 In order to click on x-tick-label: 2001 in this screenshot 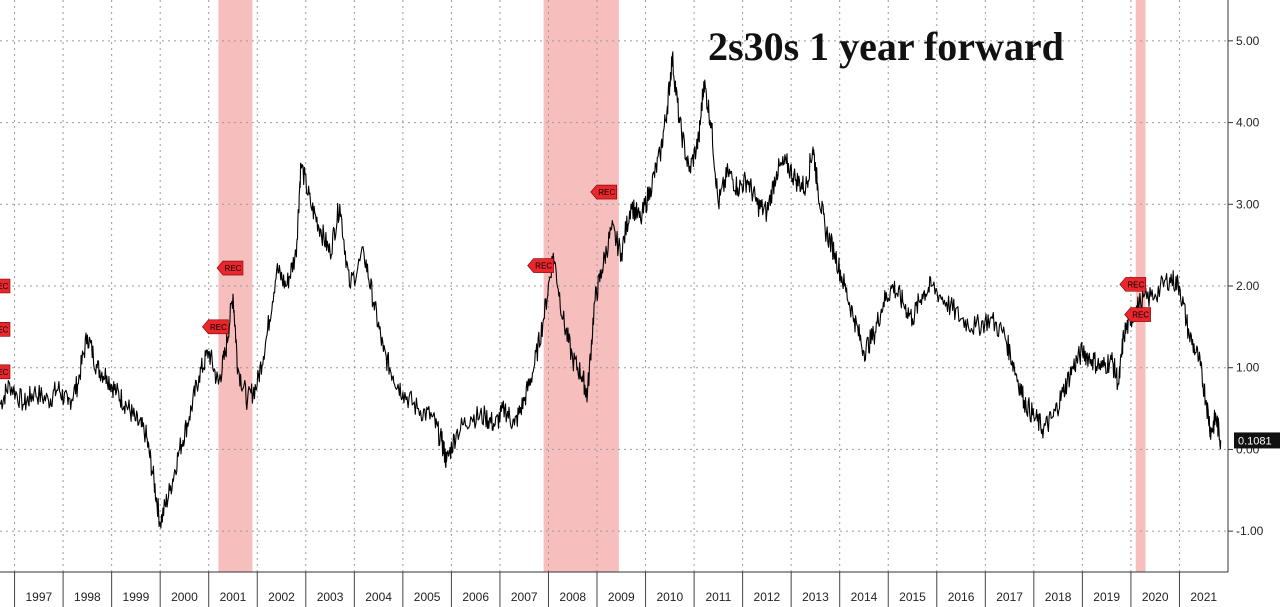, I will do `click(233, 597)`.